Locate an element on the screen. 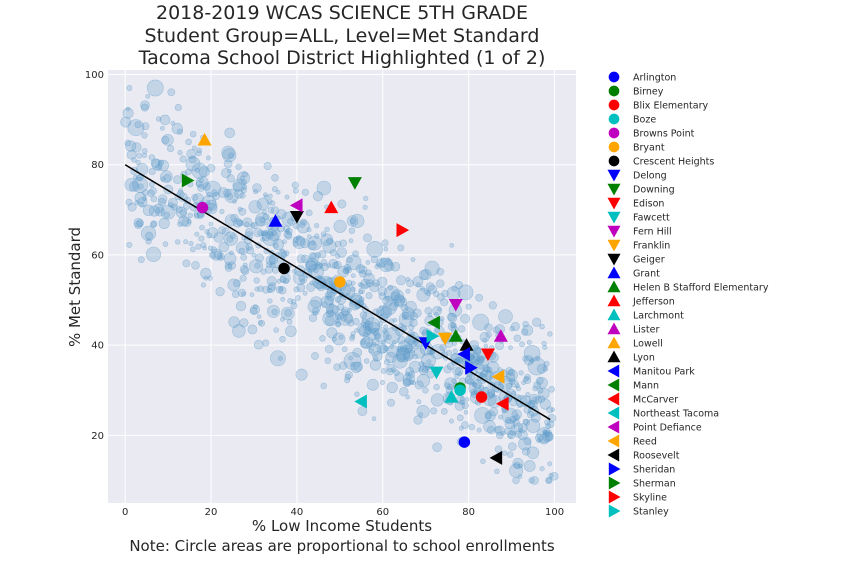 The height and width of the screenshot is (576, 864). x-tick-label: 20 is located at coordinates (211, 512).